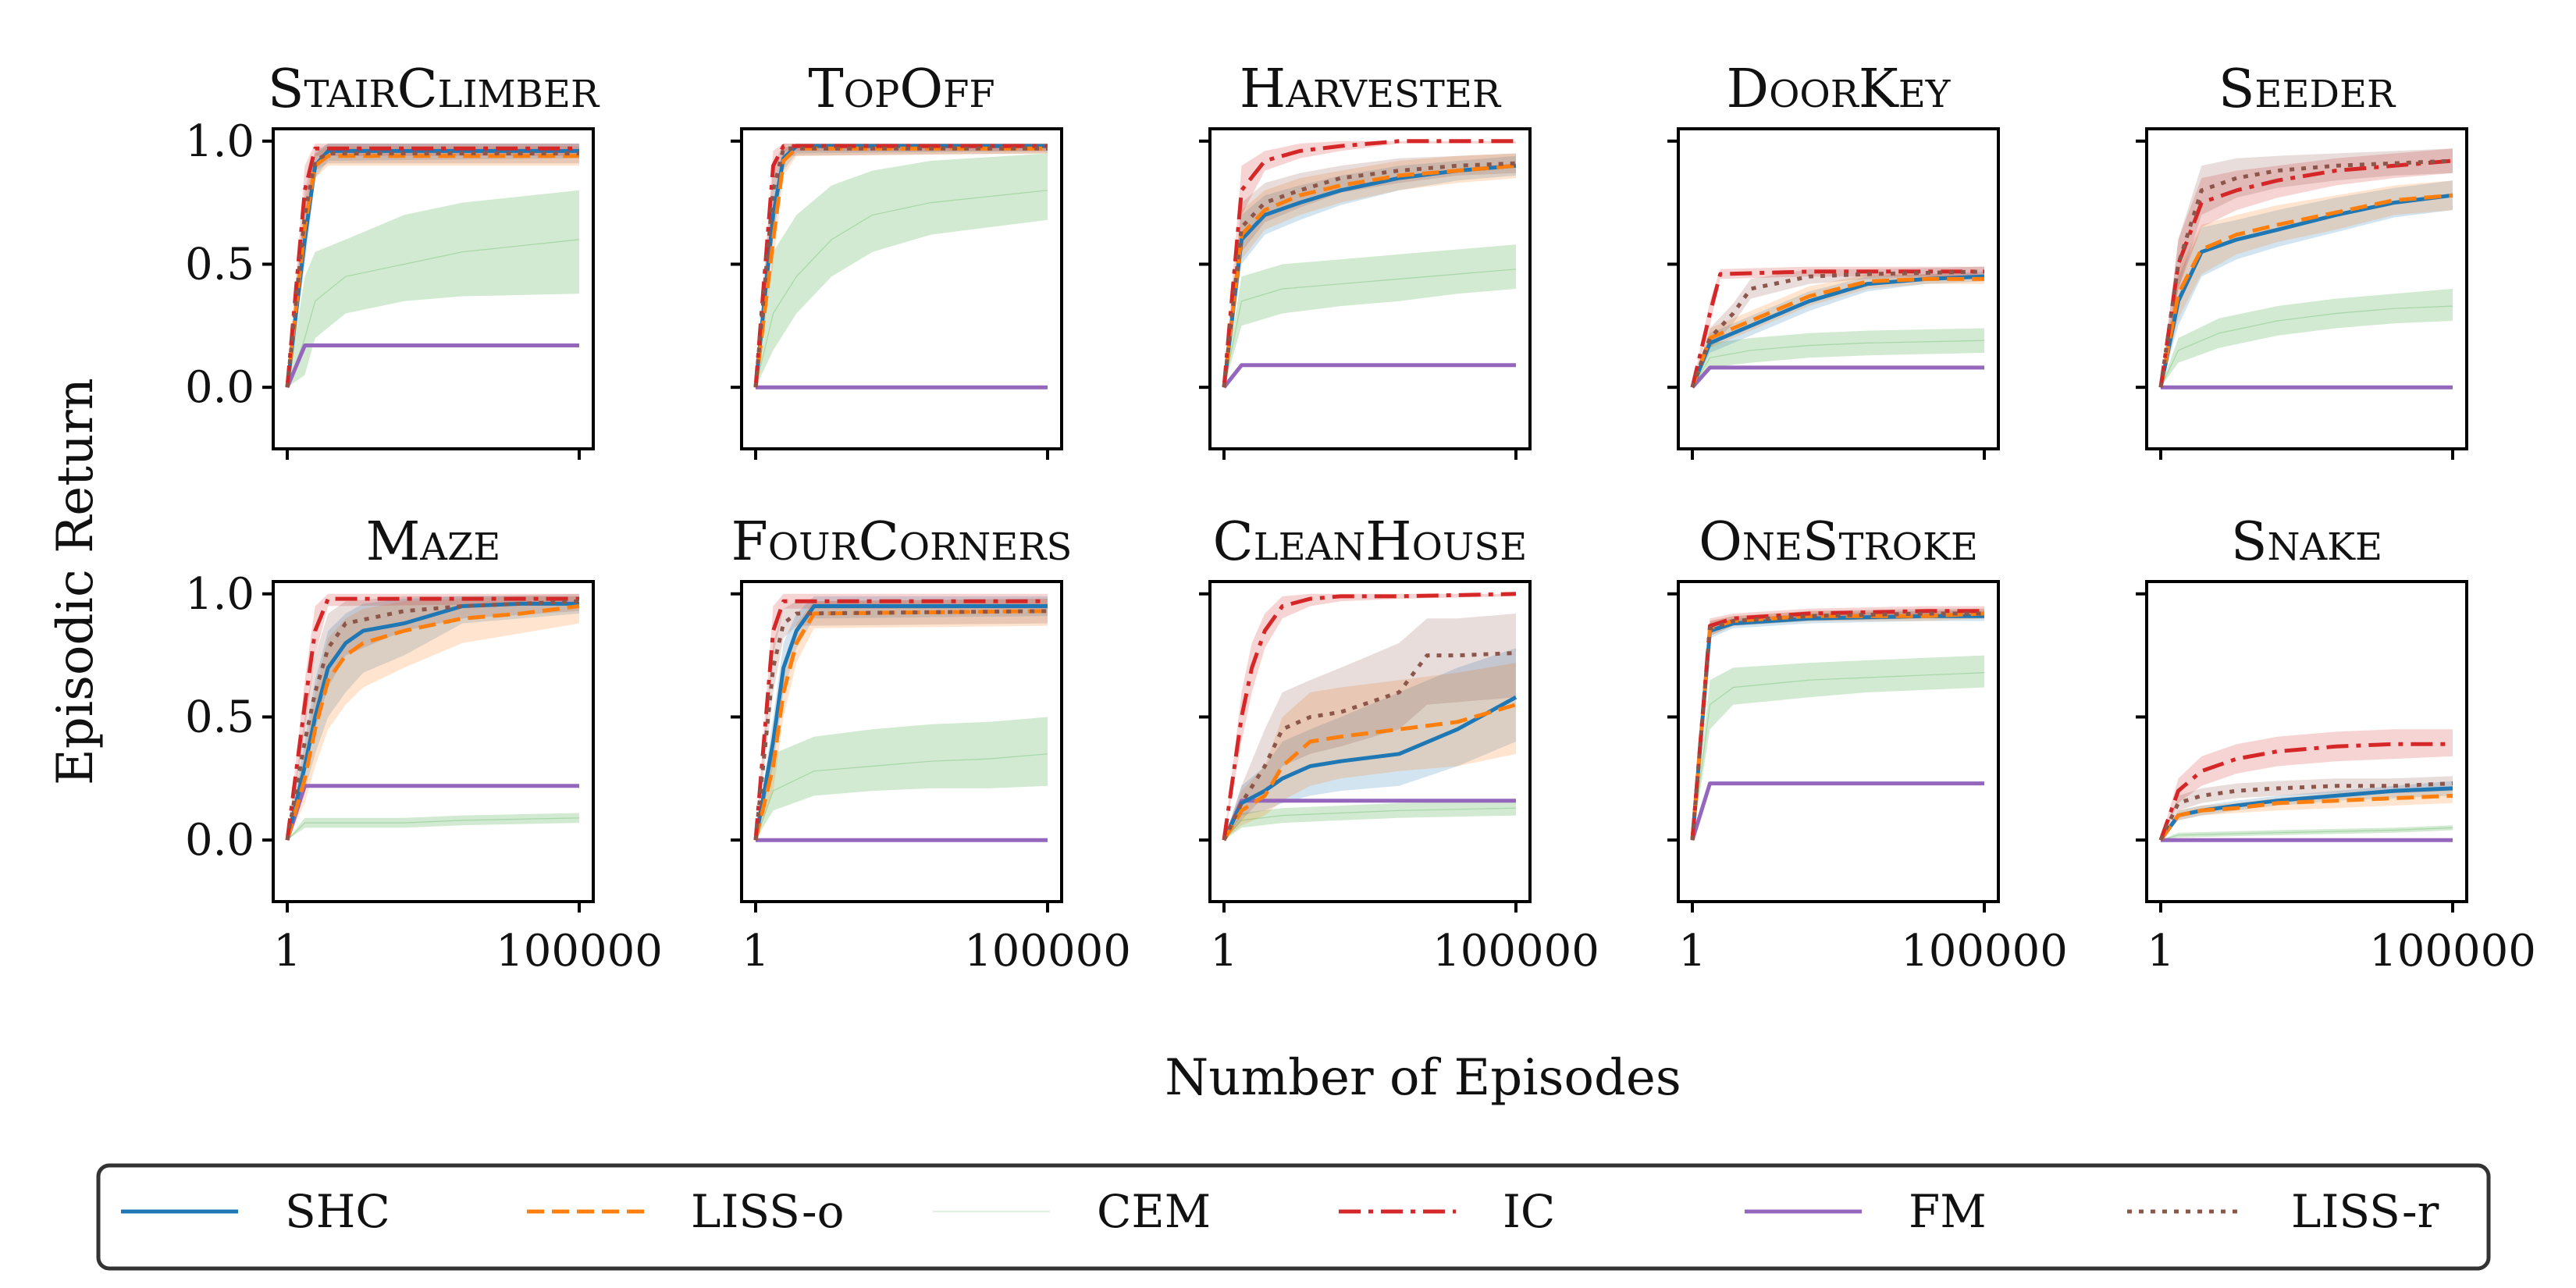 The height and width of the screenshot is (1288, 2576). I want to click on legend-label-fm: FM, so click(1948, 1211).